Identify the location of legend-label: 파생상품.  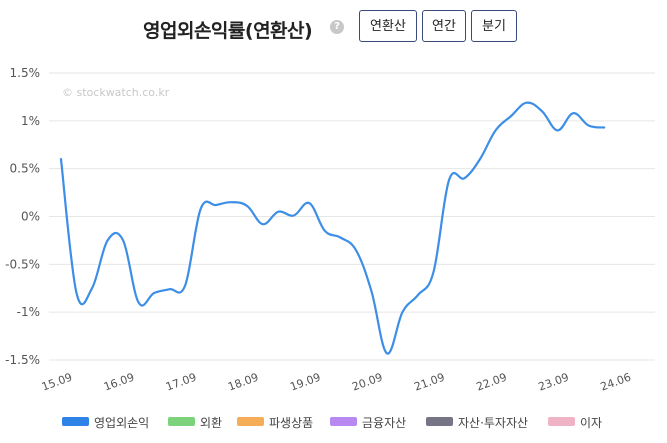
(291, 423).